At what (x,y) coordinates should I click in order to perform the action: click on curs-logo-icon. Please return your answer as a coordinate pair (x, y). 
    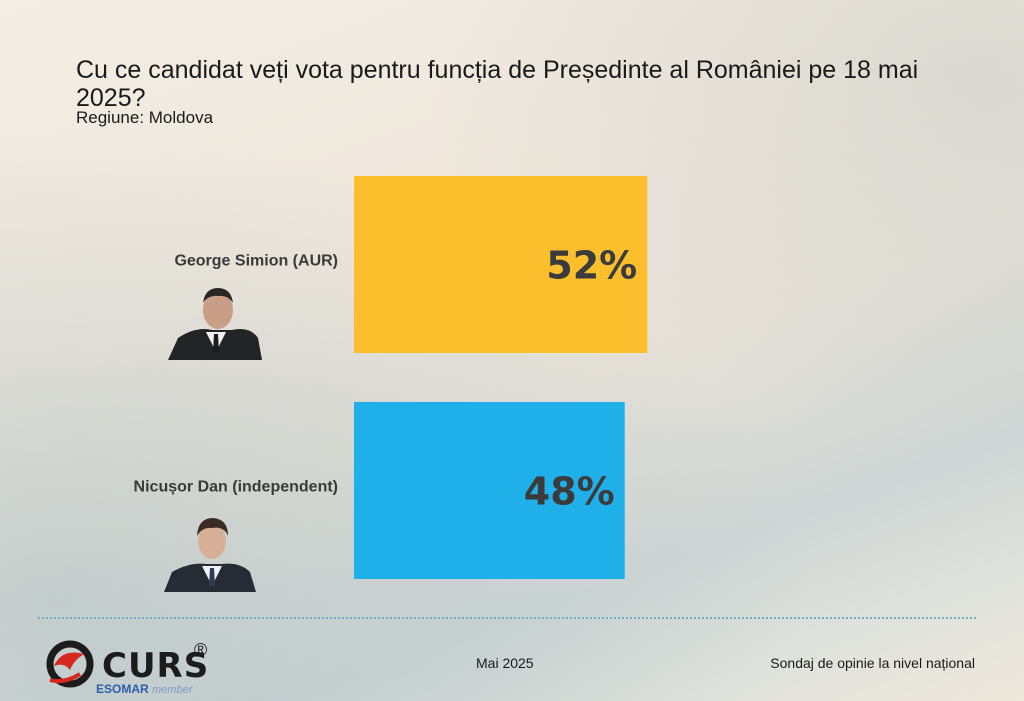
    Looking at the image, I should click on (70, 664).